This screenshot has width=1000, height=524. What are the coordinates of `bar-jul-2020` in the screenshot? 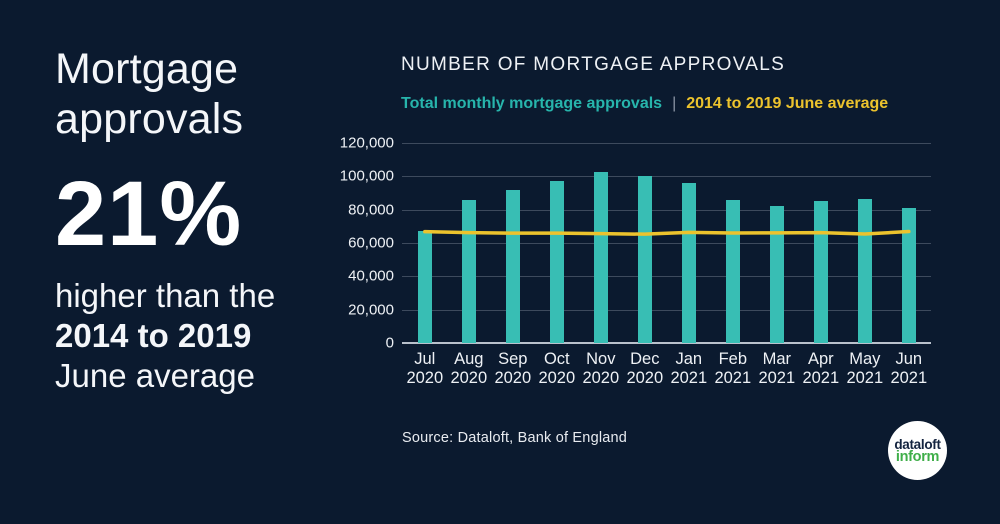 It's located at (424, 287).